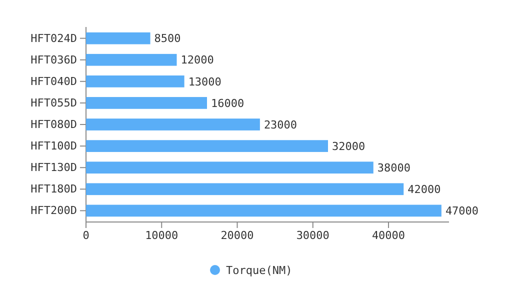  I want to click on data-label: 12000, so click(197, 60).